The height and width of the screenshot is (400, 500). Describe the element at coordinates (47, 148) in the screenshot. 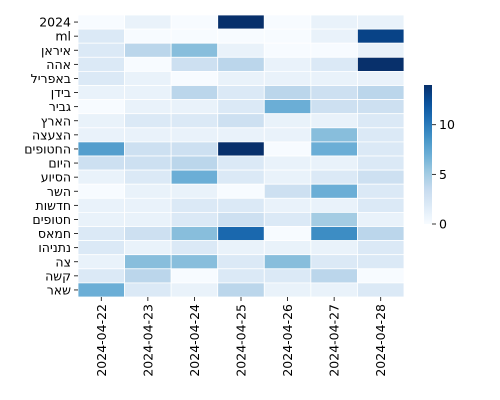

I see `y-tick-label: החטופים` at that location.